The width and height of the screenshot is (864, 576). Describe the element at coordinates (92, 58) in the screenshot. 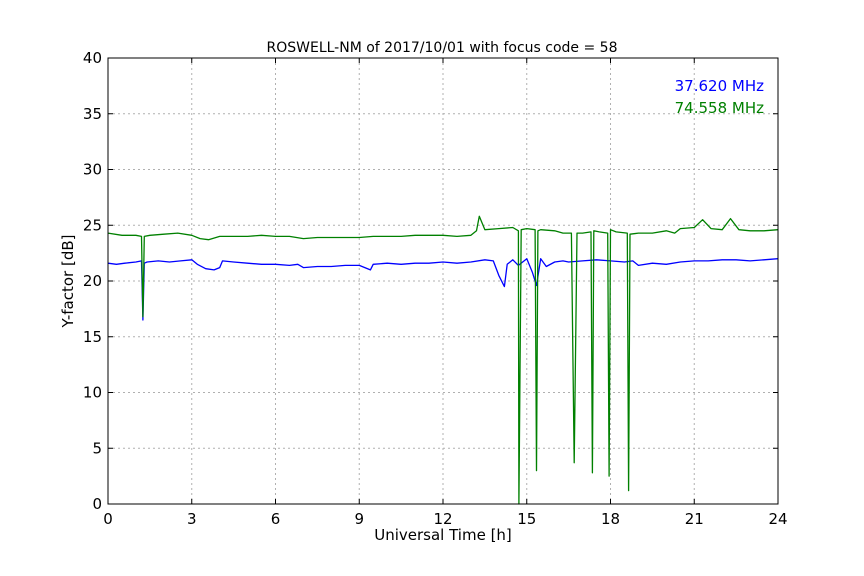

I see `y-tick-label: 40` at that location.